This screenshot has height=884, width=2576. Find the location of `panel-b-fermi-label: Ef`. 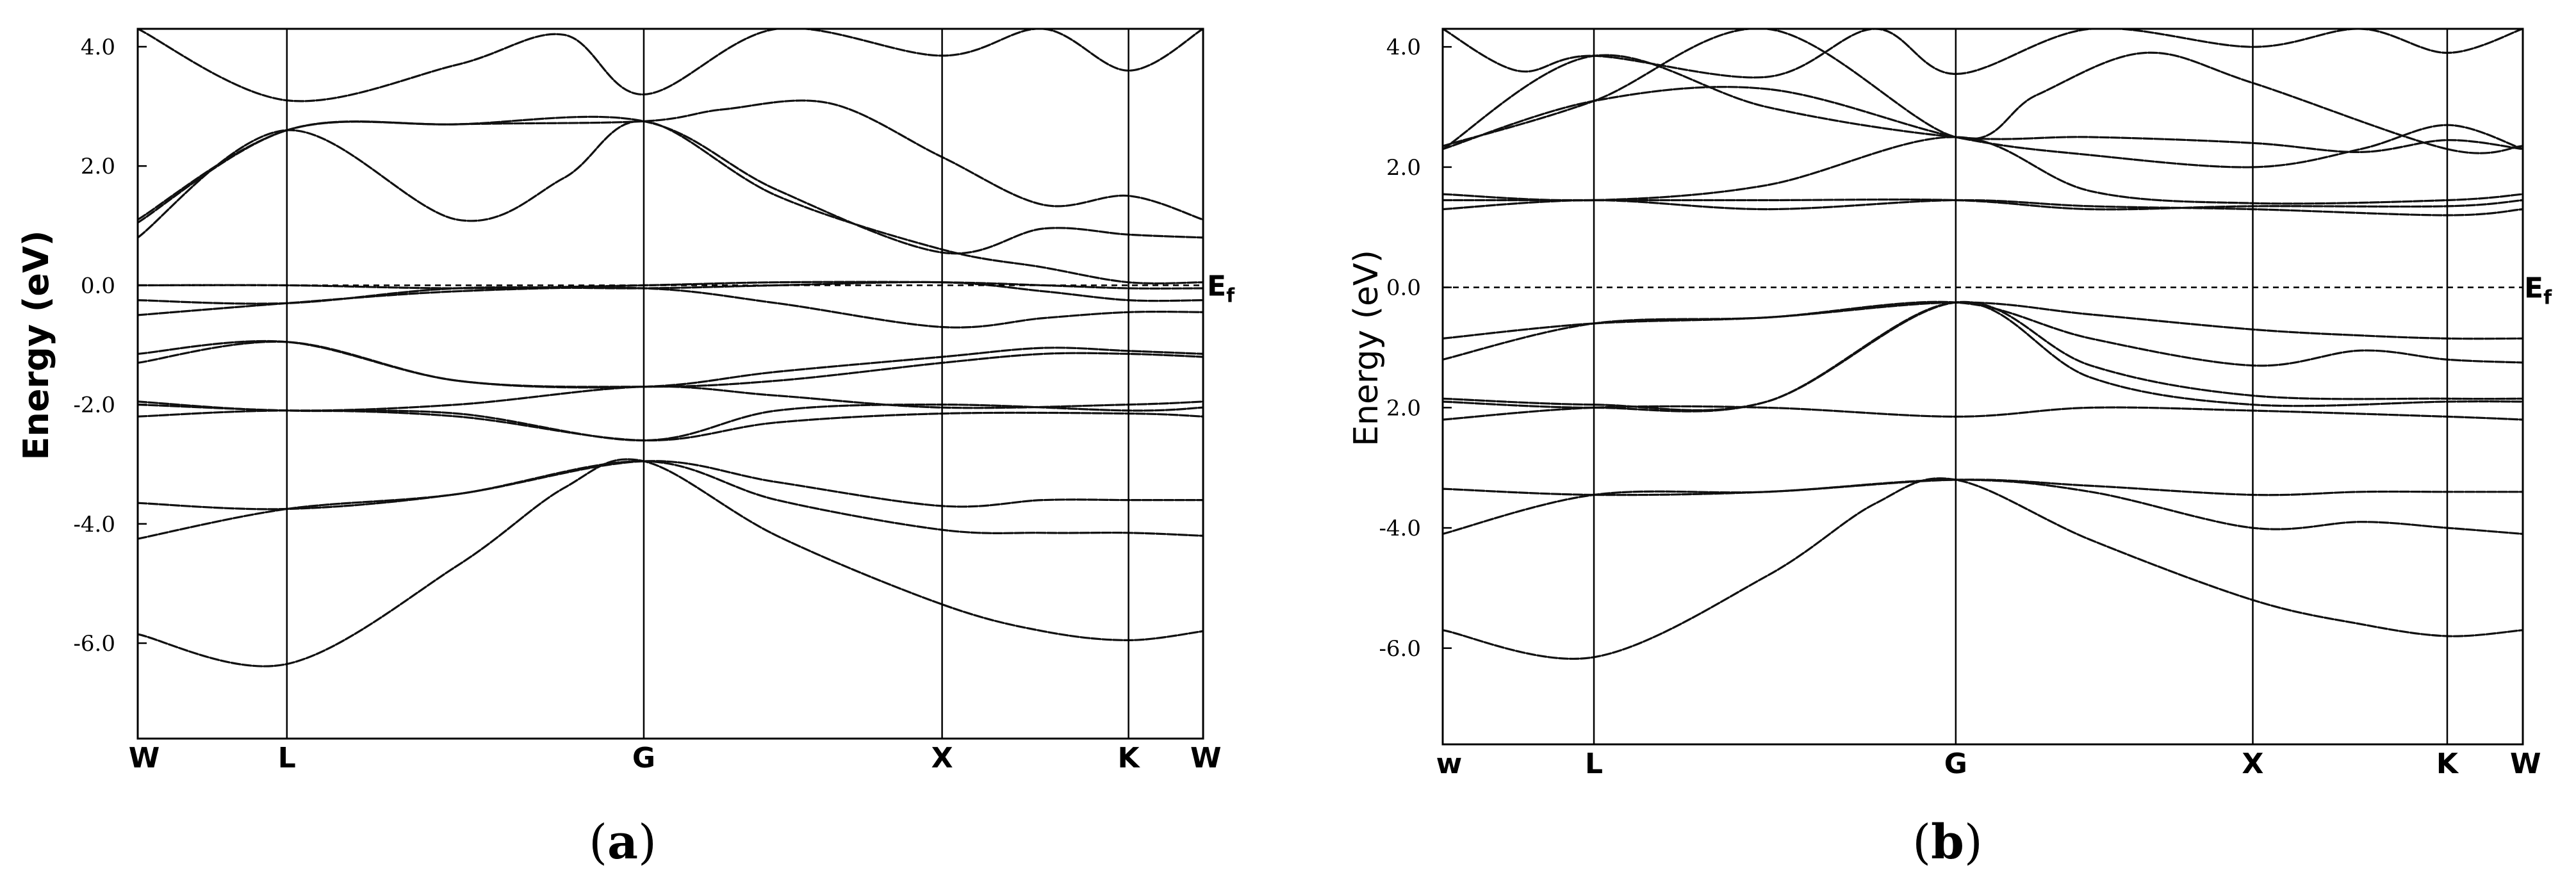

panel-b-fermi-label: Ef is located at coordinates (2538, 290).